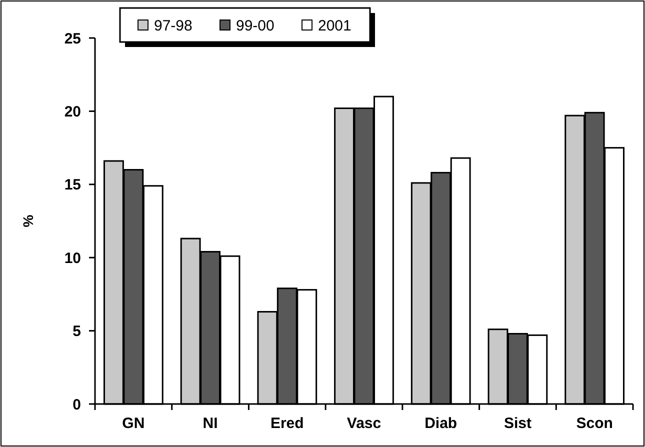  What do you see at coordinates (72, 185) in the screenshot?
I see `y-tick-label: 15` at bounding box center [72, 185].